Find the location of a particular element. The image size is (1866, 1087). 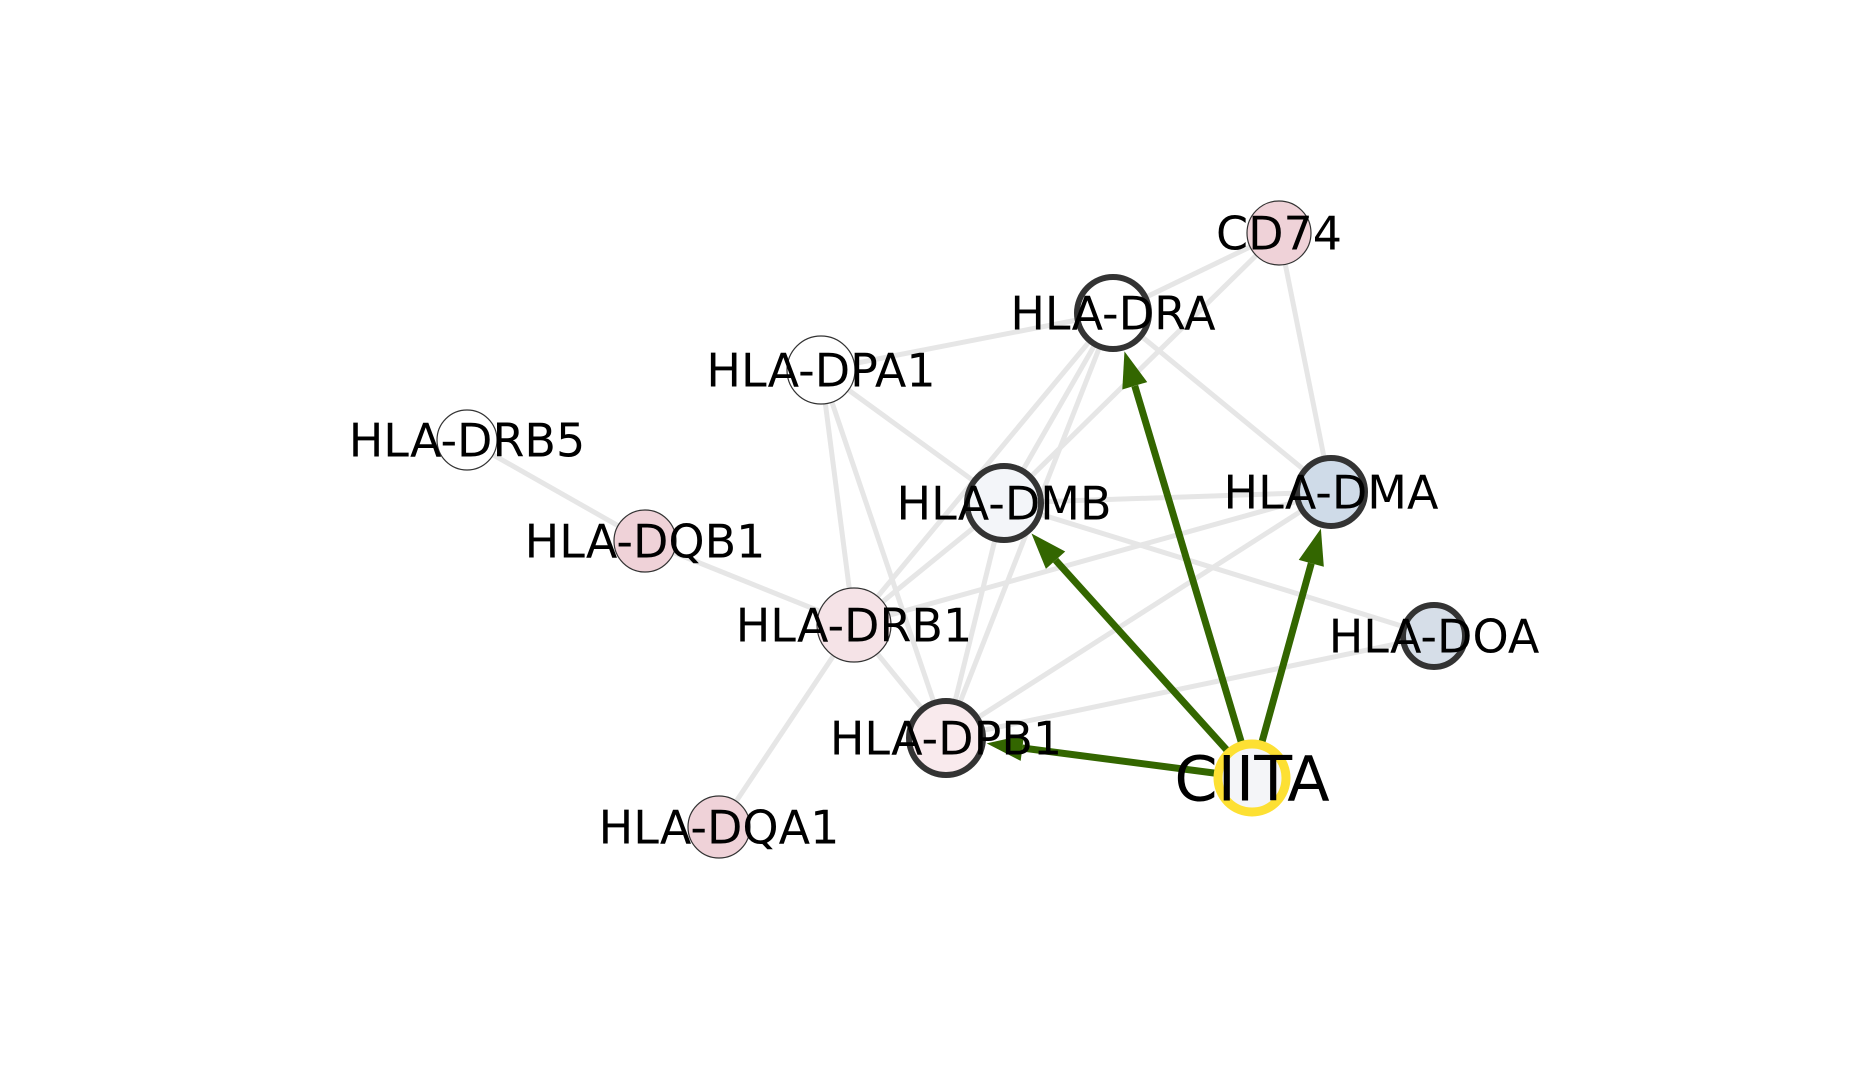

edge-hla-drb1-hla-dqa1 is located at coordinates (786, 726).